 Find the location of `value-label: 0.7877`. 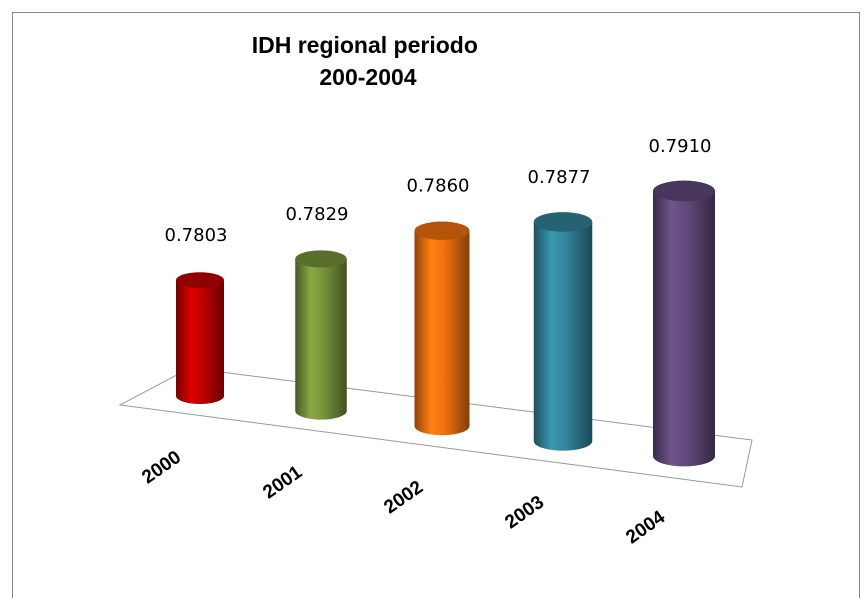

value-label: 0.7877 is located at coordinates (559, 177).